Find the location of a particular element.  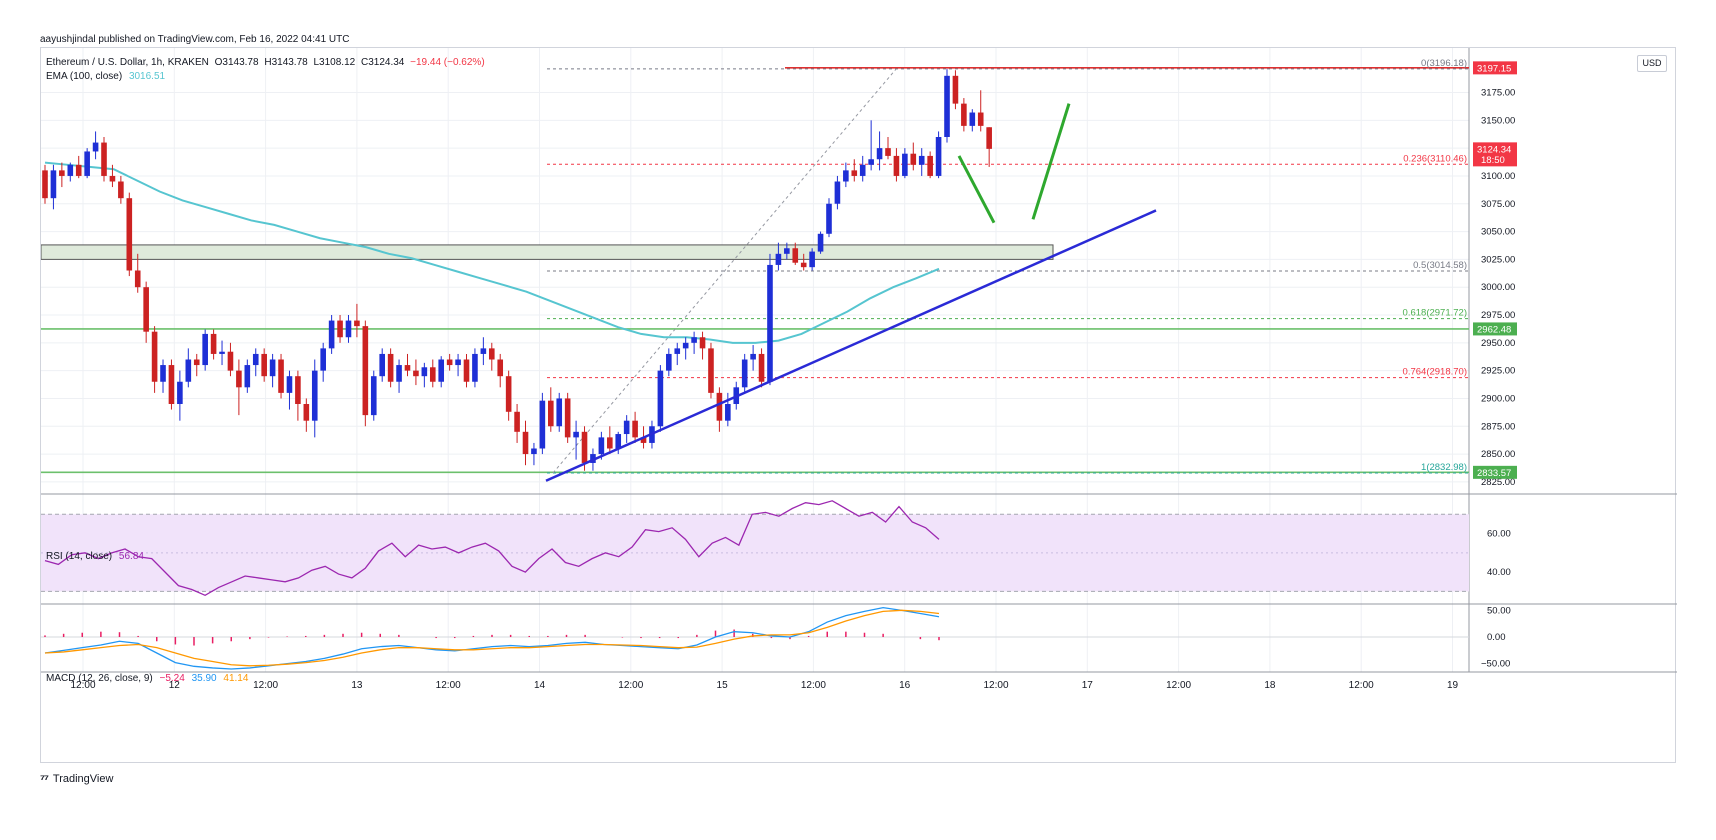

signal-line is located at coordinates (492, 638).